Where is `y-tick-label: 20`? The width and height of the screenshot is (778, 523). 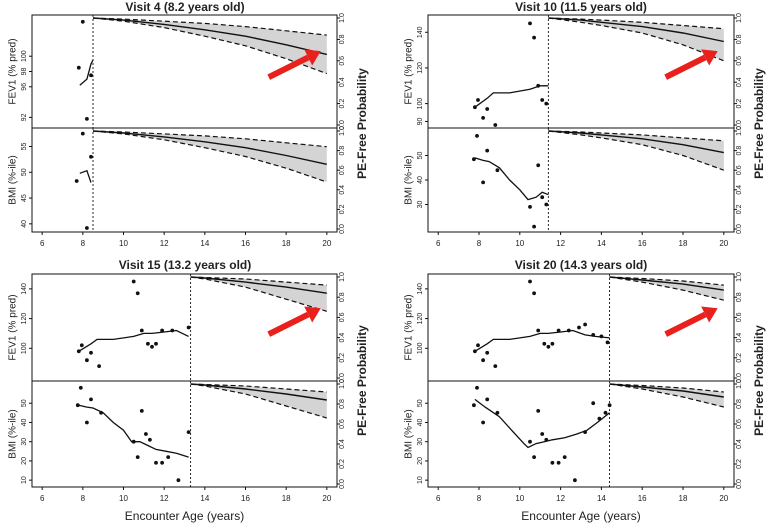
y-tick-label: 20 is located at coordinates (420, 461).